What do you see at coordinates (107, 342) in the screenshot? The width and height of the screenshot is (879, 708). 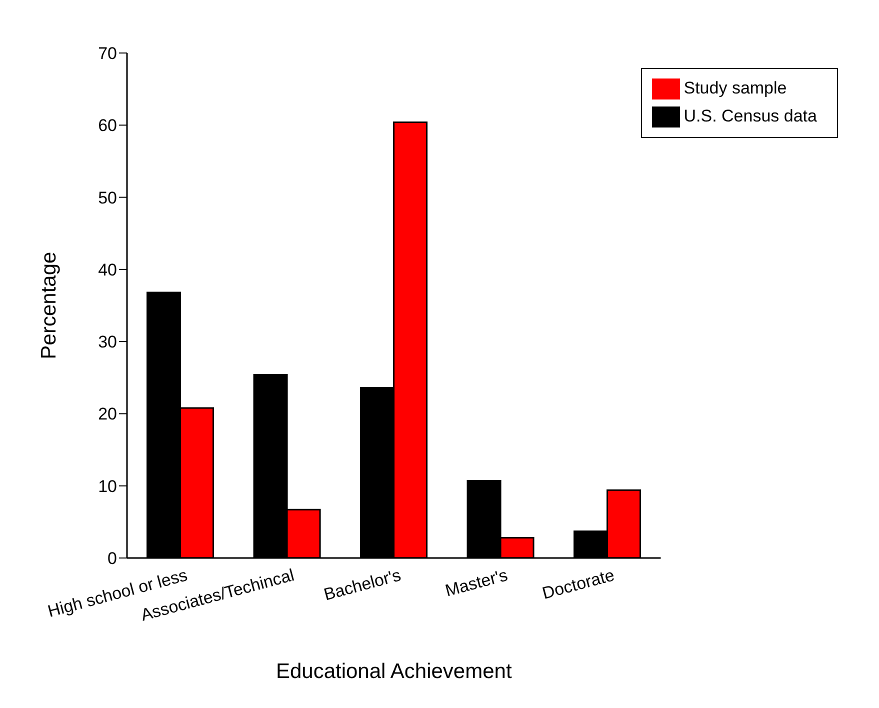 I see `y-tick-label: 30` at bounding box center [107, 342].